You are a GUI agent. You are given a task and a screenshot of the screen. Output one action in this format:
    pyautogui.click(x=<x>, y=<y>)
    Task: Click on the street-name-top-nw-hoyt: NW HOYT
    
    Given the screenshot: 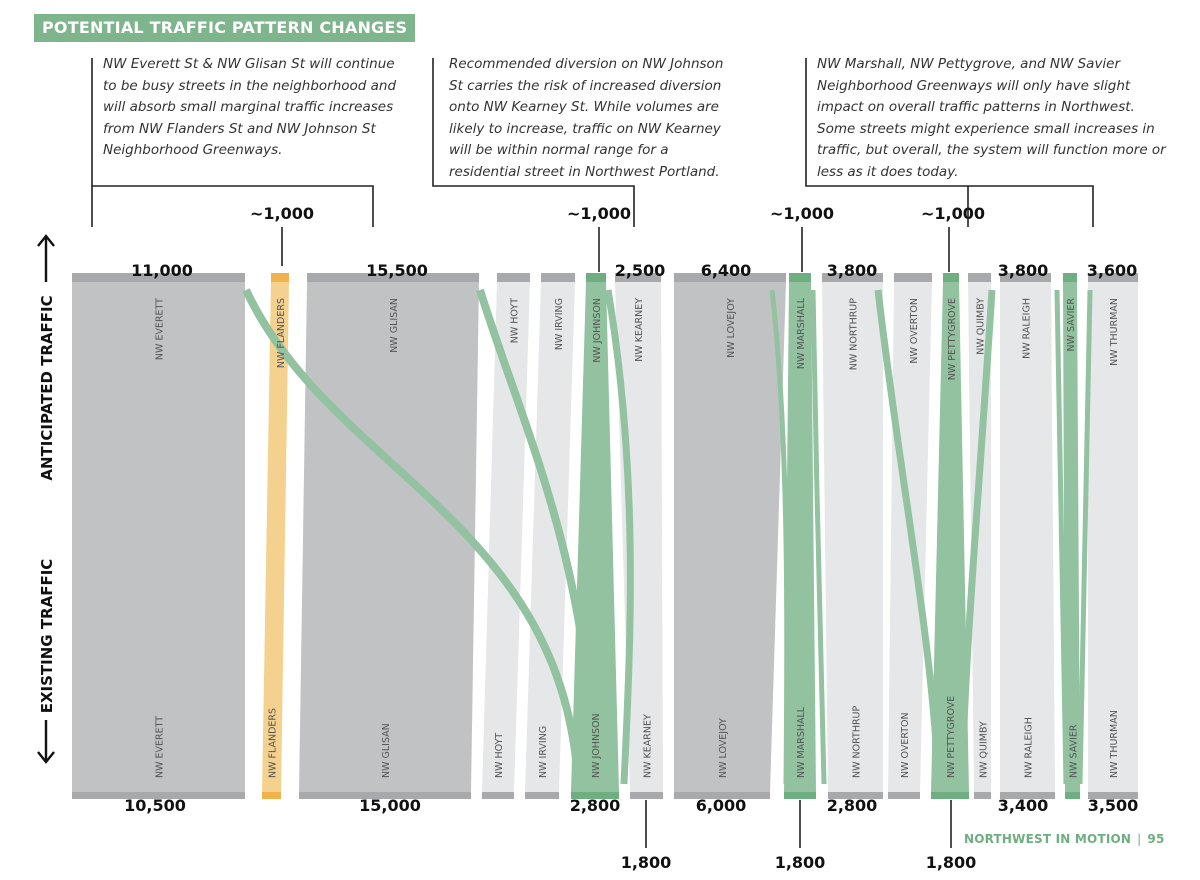 What is the action you would take?
    pyautogui.click(x=515, y=320)
    